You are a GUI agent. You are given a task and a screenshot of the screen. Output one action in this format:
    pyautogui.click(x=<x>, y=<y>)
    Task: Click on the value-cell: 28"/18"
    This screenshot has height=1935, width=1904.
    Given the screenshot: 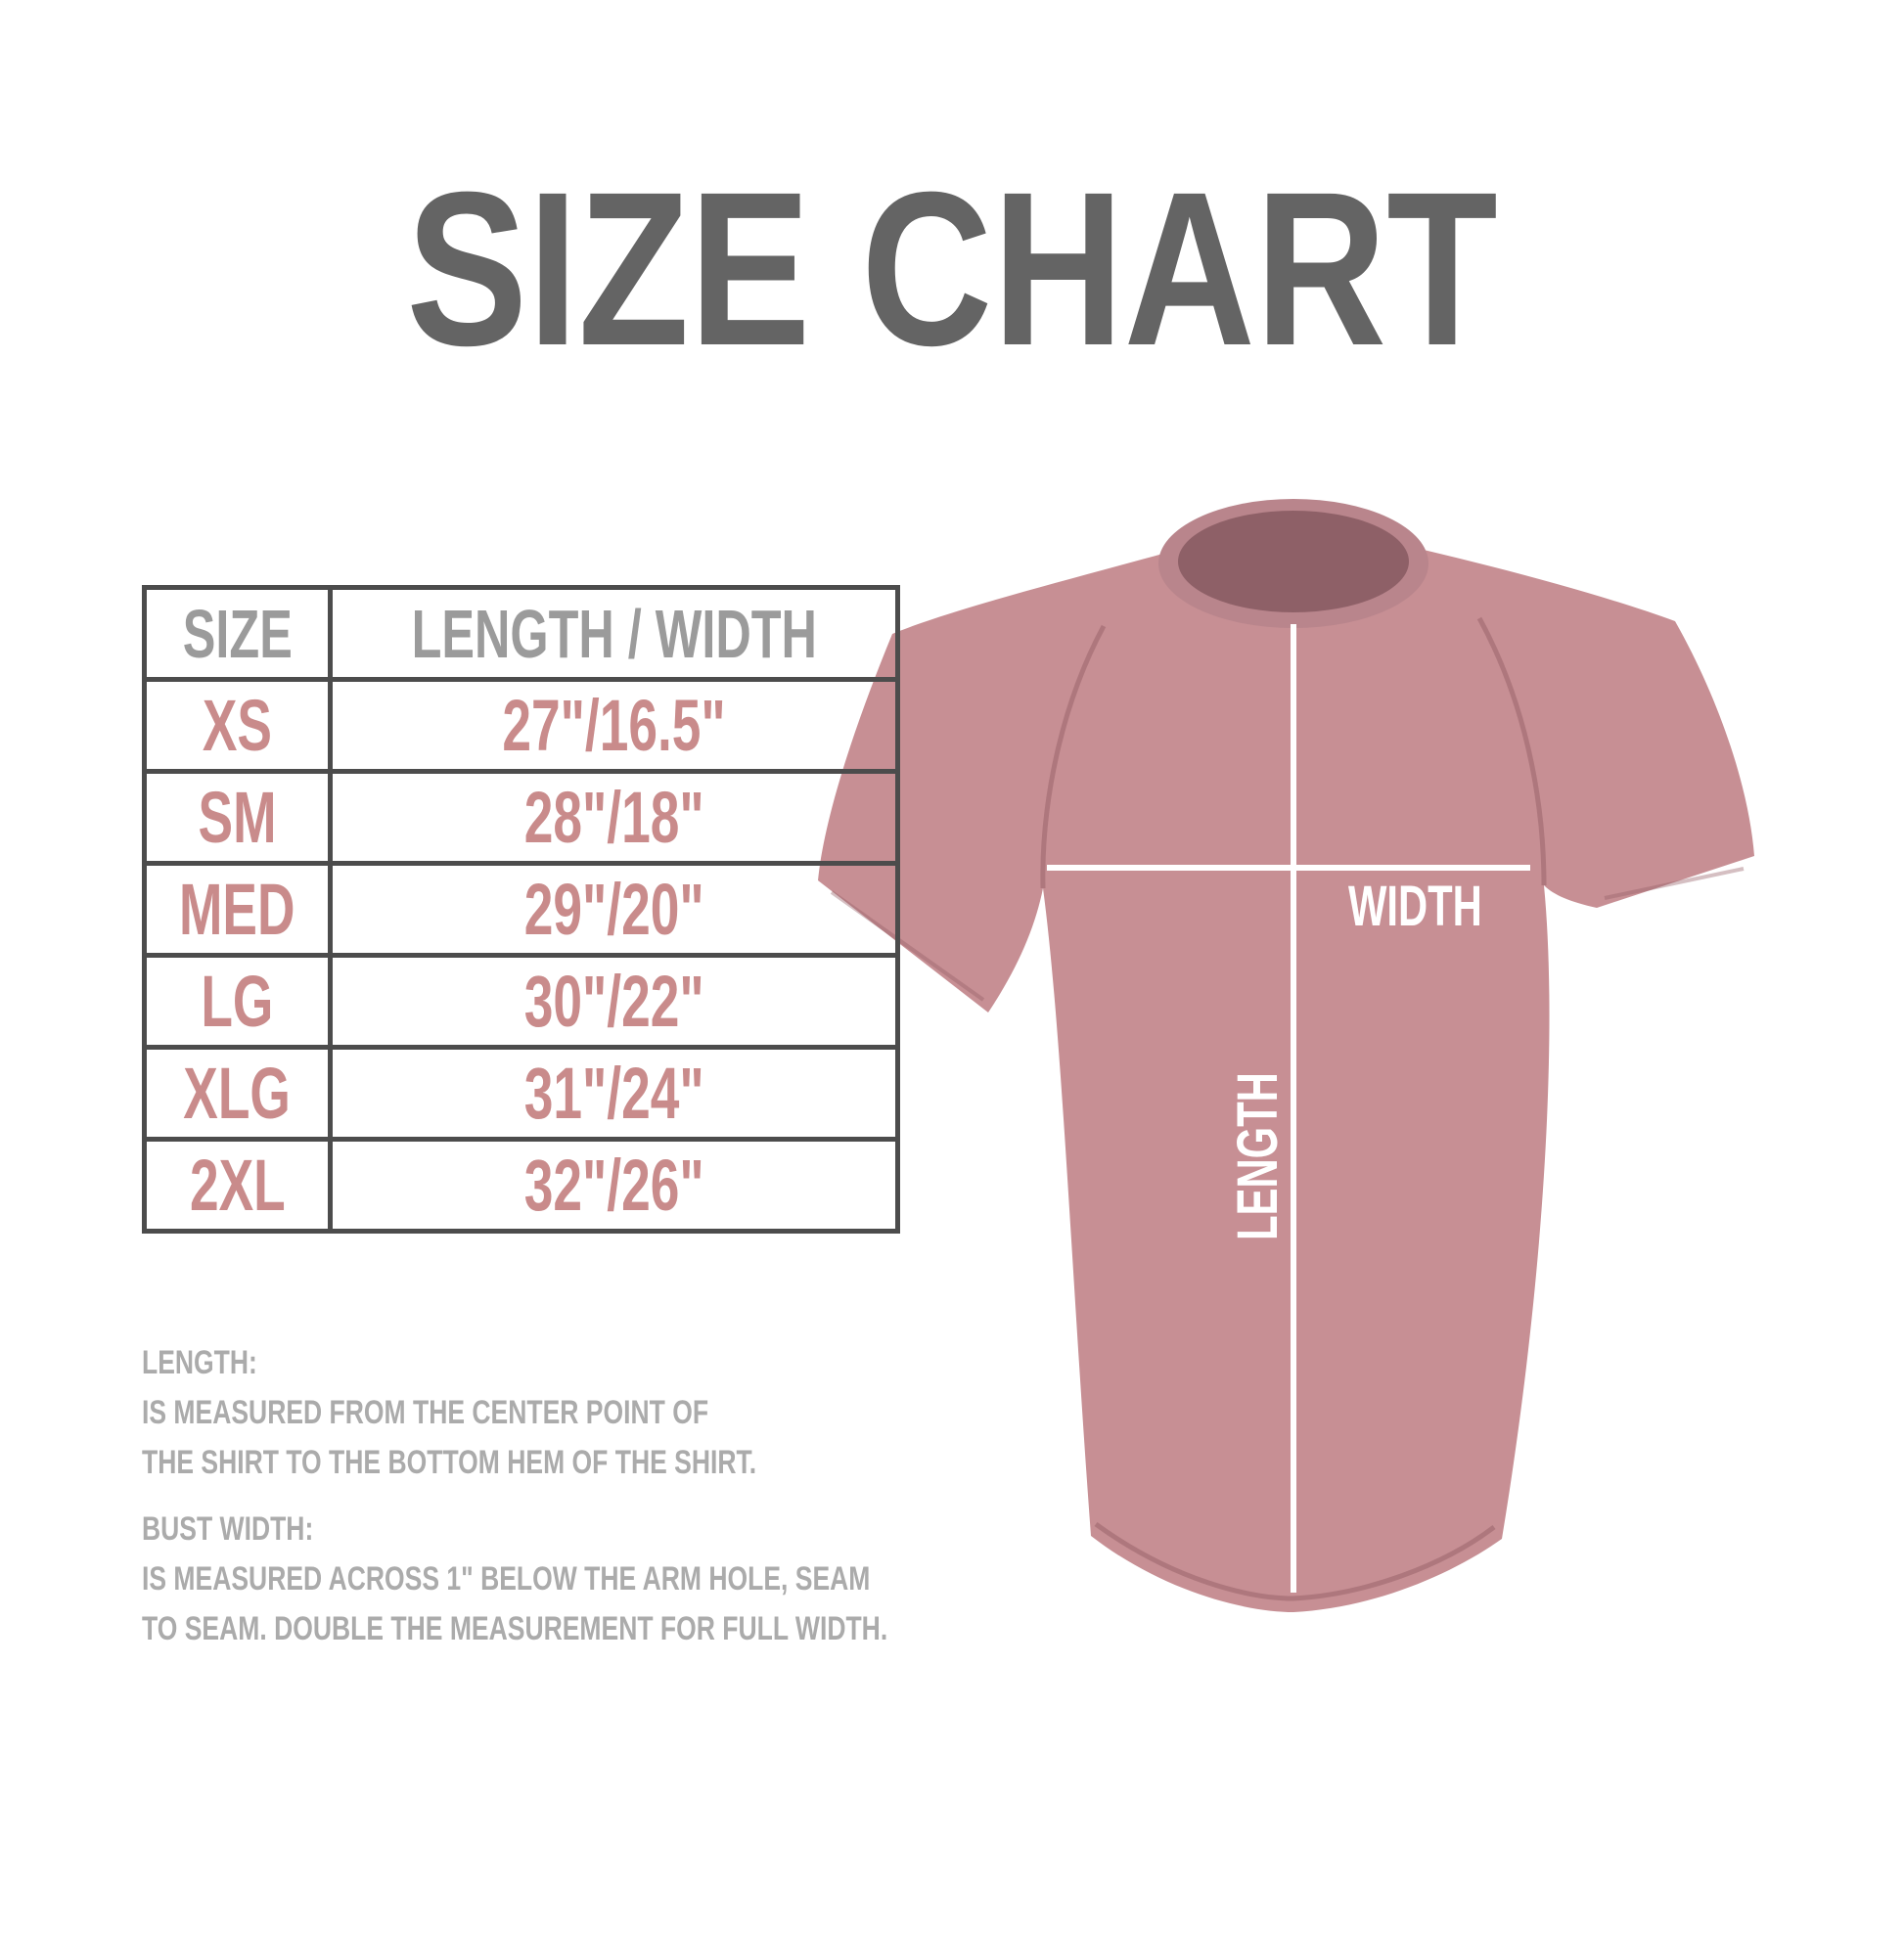 What is the action you would take?
    pyautogui.click(x=614, y=817)
    